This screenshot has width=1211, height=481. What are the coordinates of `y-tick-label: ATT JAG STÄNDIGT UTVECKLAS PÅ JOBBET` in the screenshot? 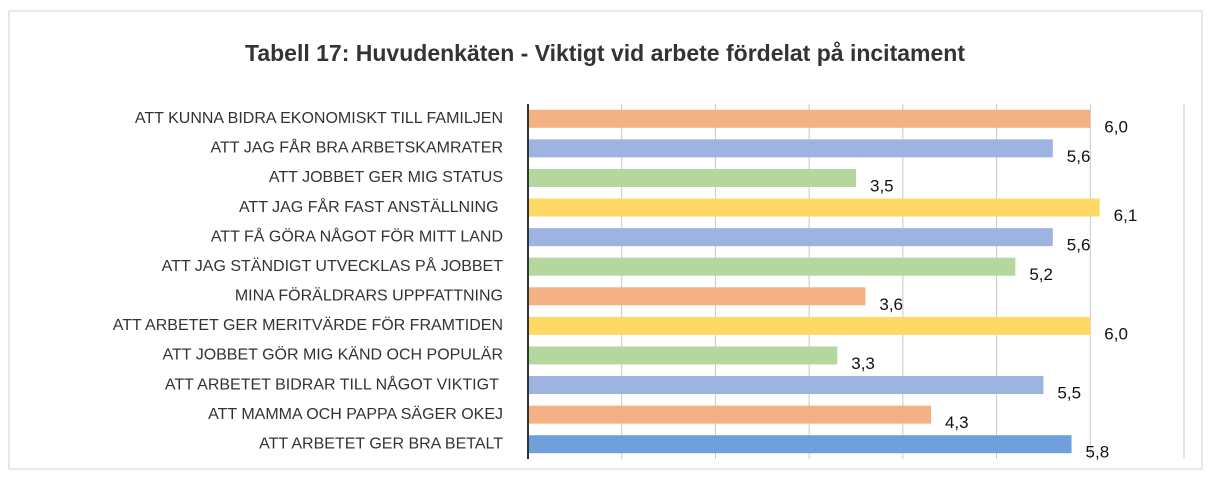 It's located at (333, 265).